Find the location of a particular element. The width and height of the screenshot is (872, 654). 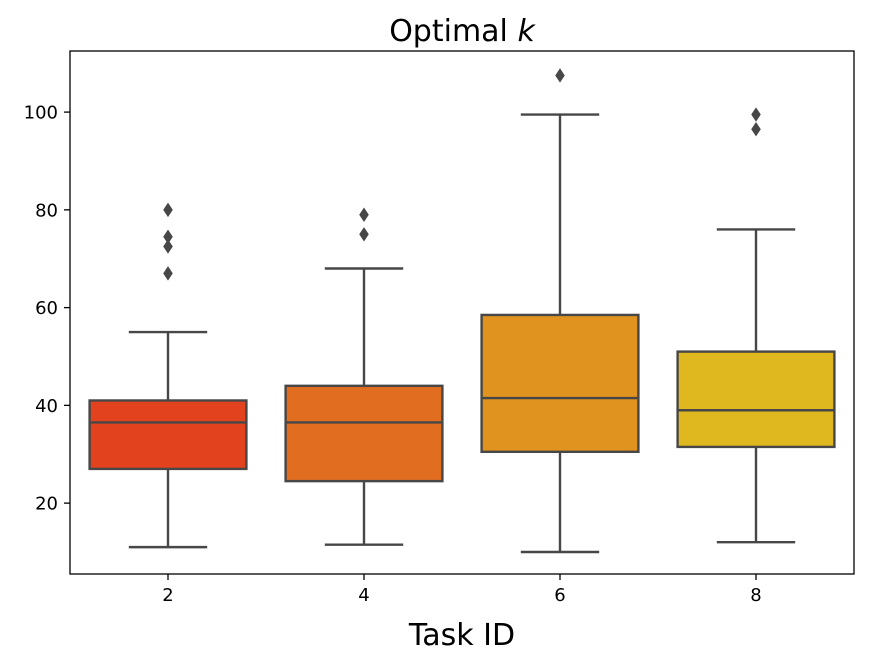

y-tick-label-100: 100 is located at coordinates (41, 113).